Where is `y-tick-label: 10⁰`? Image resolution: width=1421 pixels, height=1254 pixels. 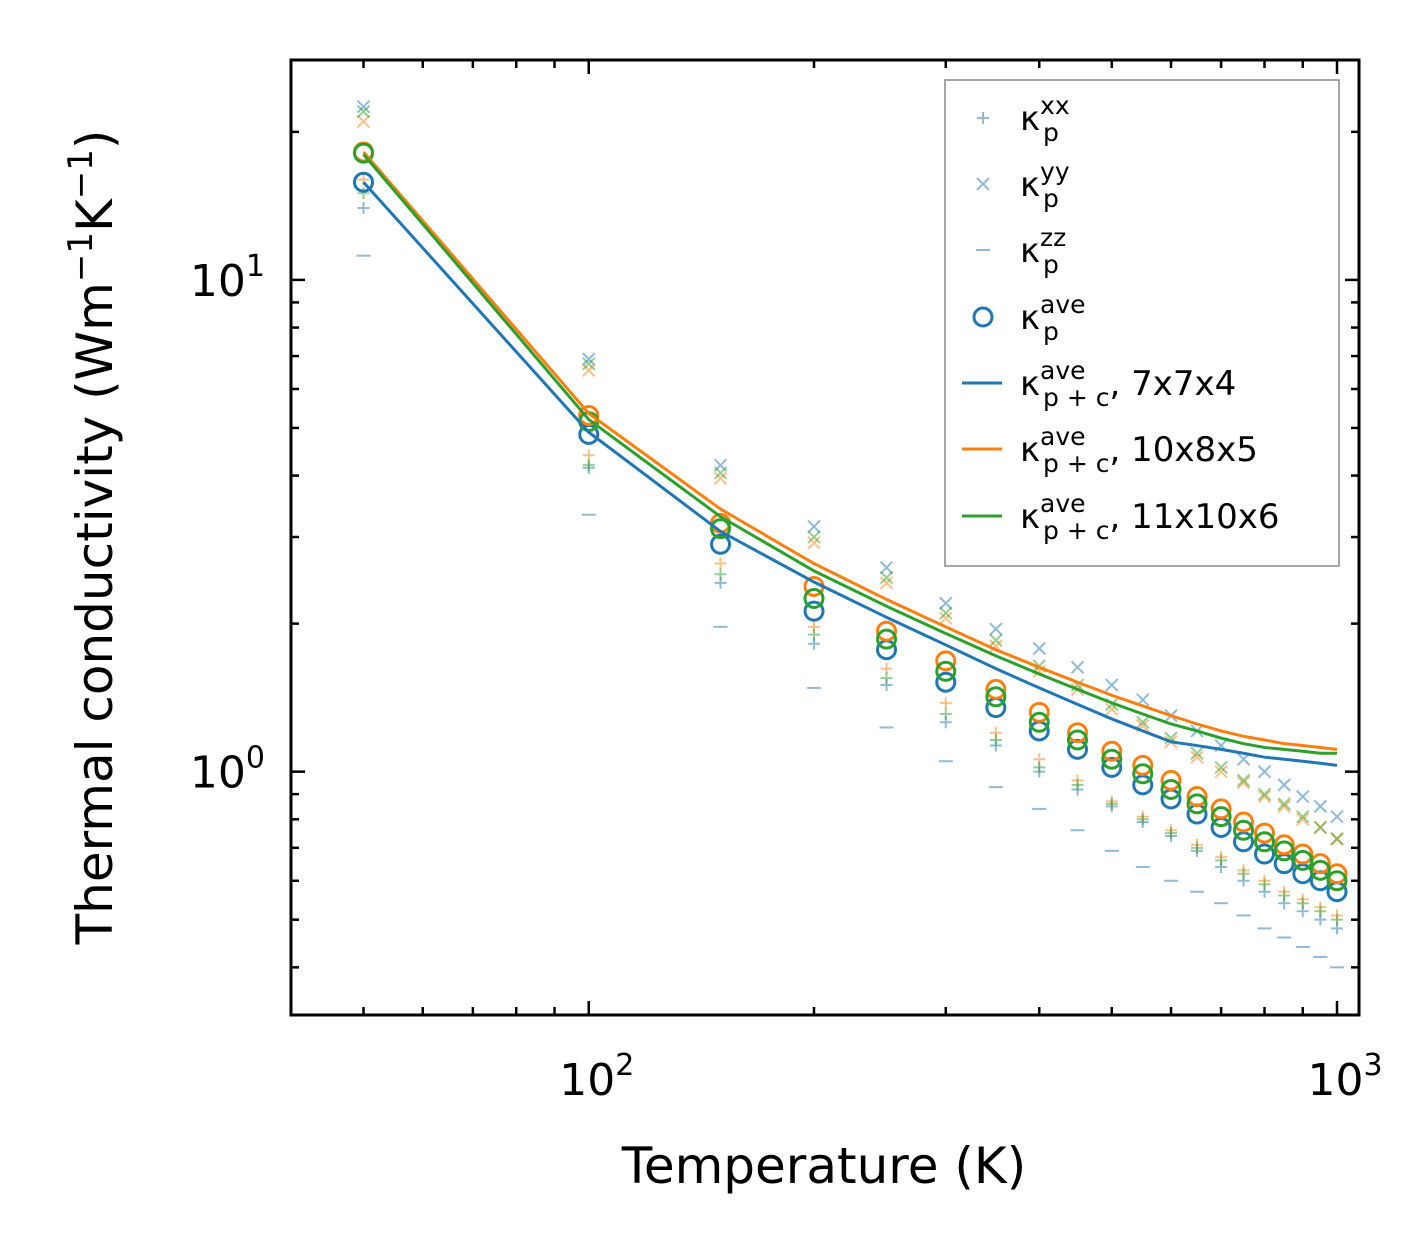
y-tick-label: 10⁰ is located at coordinates (227, 770).